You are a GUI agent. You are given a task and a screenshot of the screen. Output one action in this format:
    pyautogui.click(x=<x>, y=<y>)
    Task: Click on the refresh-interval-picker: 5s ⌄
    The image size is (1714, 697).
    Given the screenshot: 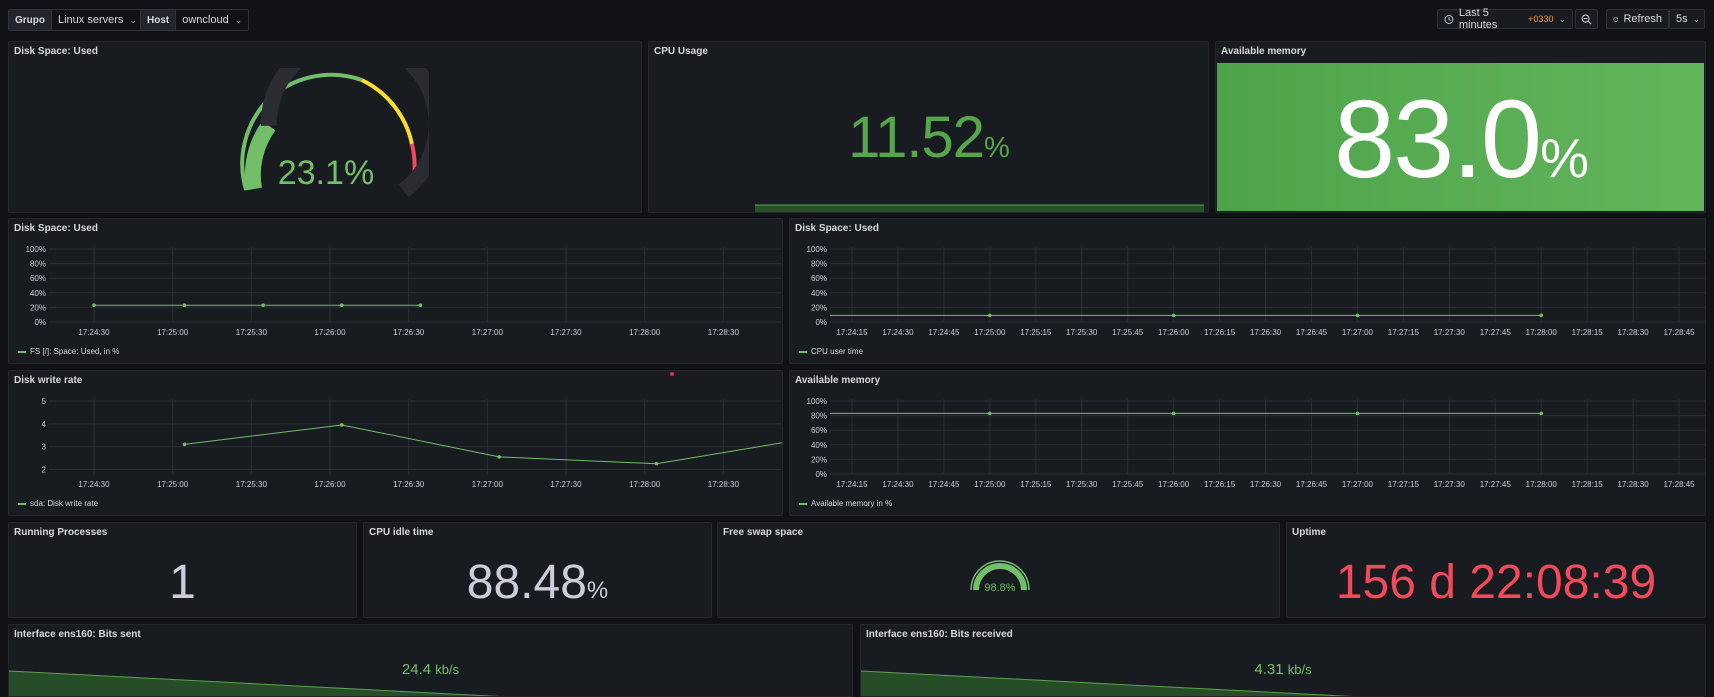 What is the action you would take?
    pyautogui.click(x=1687, y=19)
    